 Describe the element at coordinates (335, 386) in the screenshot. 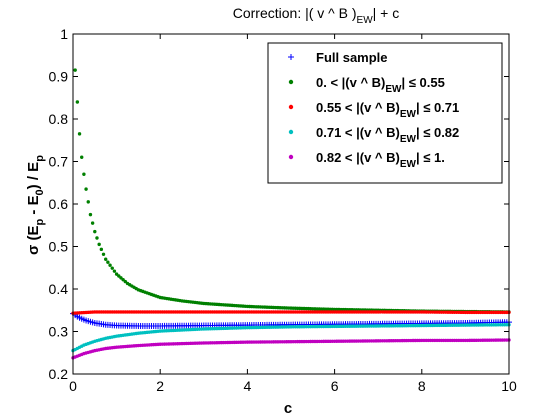

I see `x-tick-label: 6` at that location.